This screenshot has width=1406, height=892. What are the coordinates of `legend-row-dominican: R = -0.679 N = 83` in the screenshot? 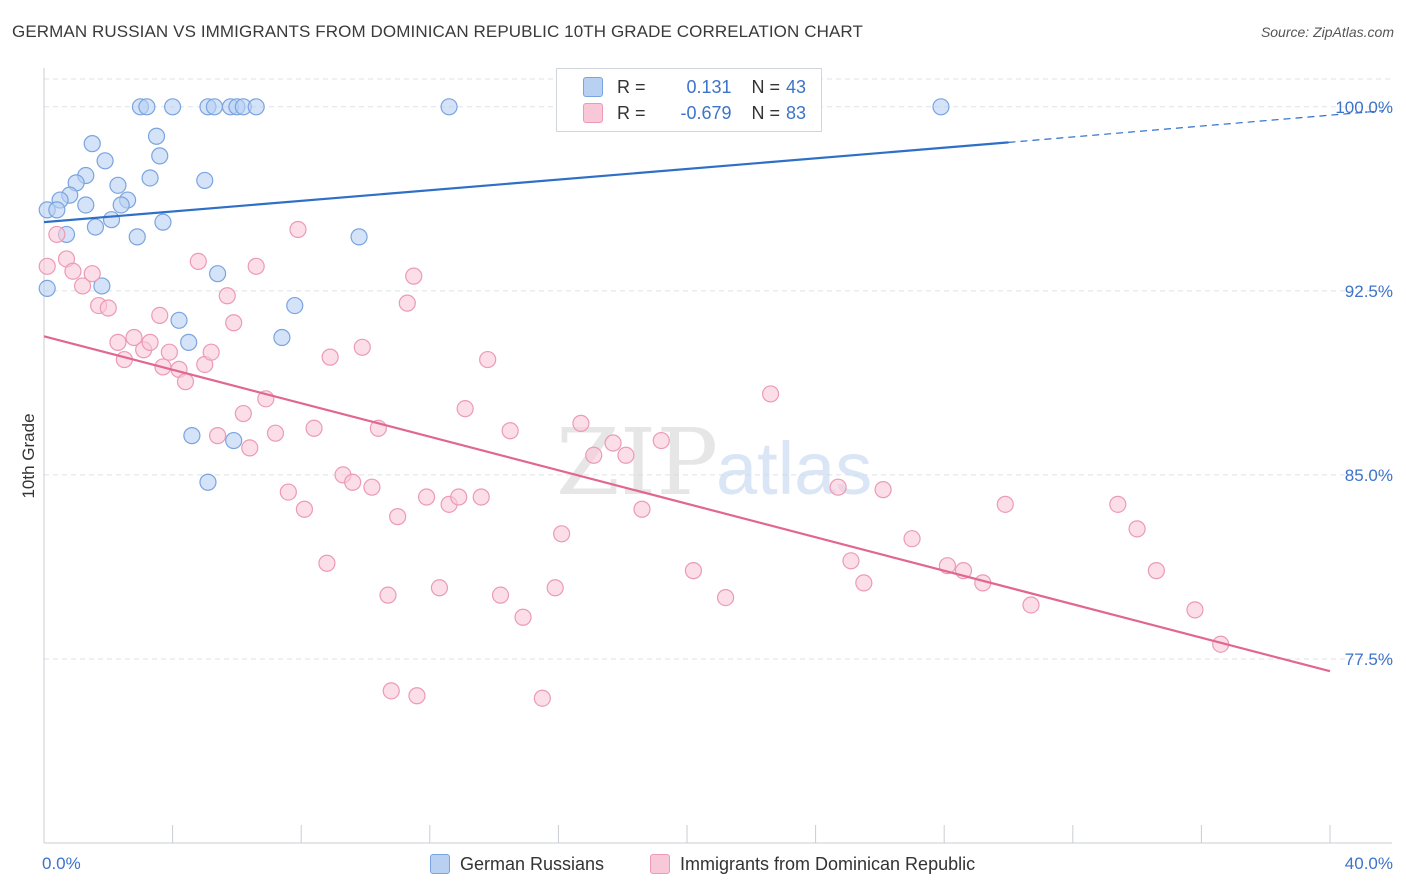 It's located at (694, 113).